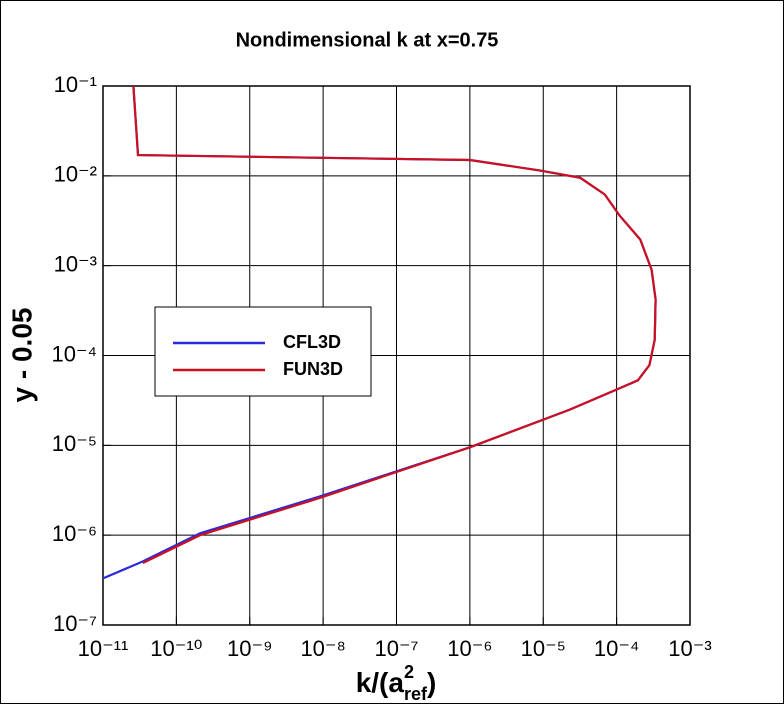 This screenshot has width=784, height=704. I want to click on y-tick-label: 10⁻⁴, so click(74, 353).